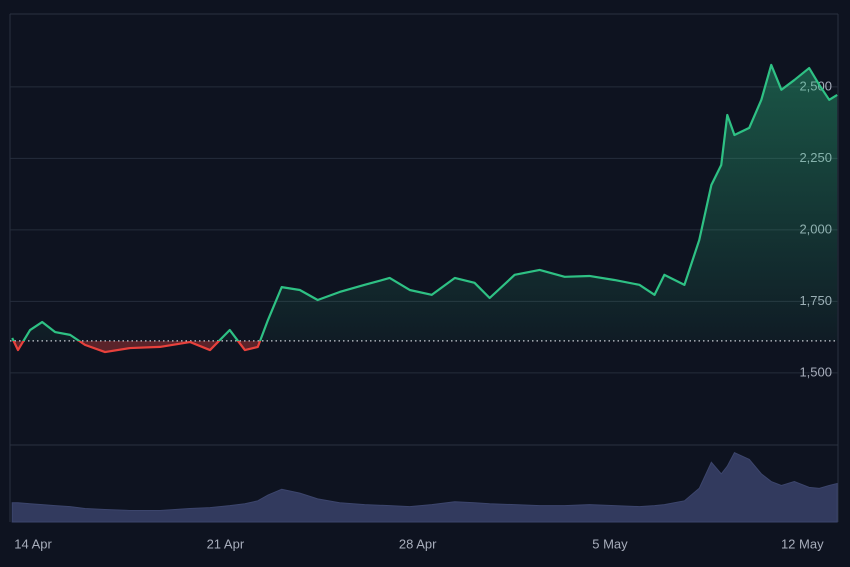 Image resolution: width=850 pixels, height=567 pixels. Describe the element at coordinates (424, 487) in the screenshot. I see `volume-area` at that location.